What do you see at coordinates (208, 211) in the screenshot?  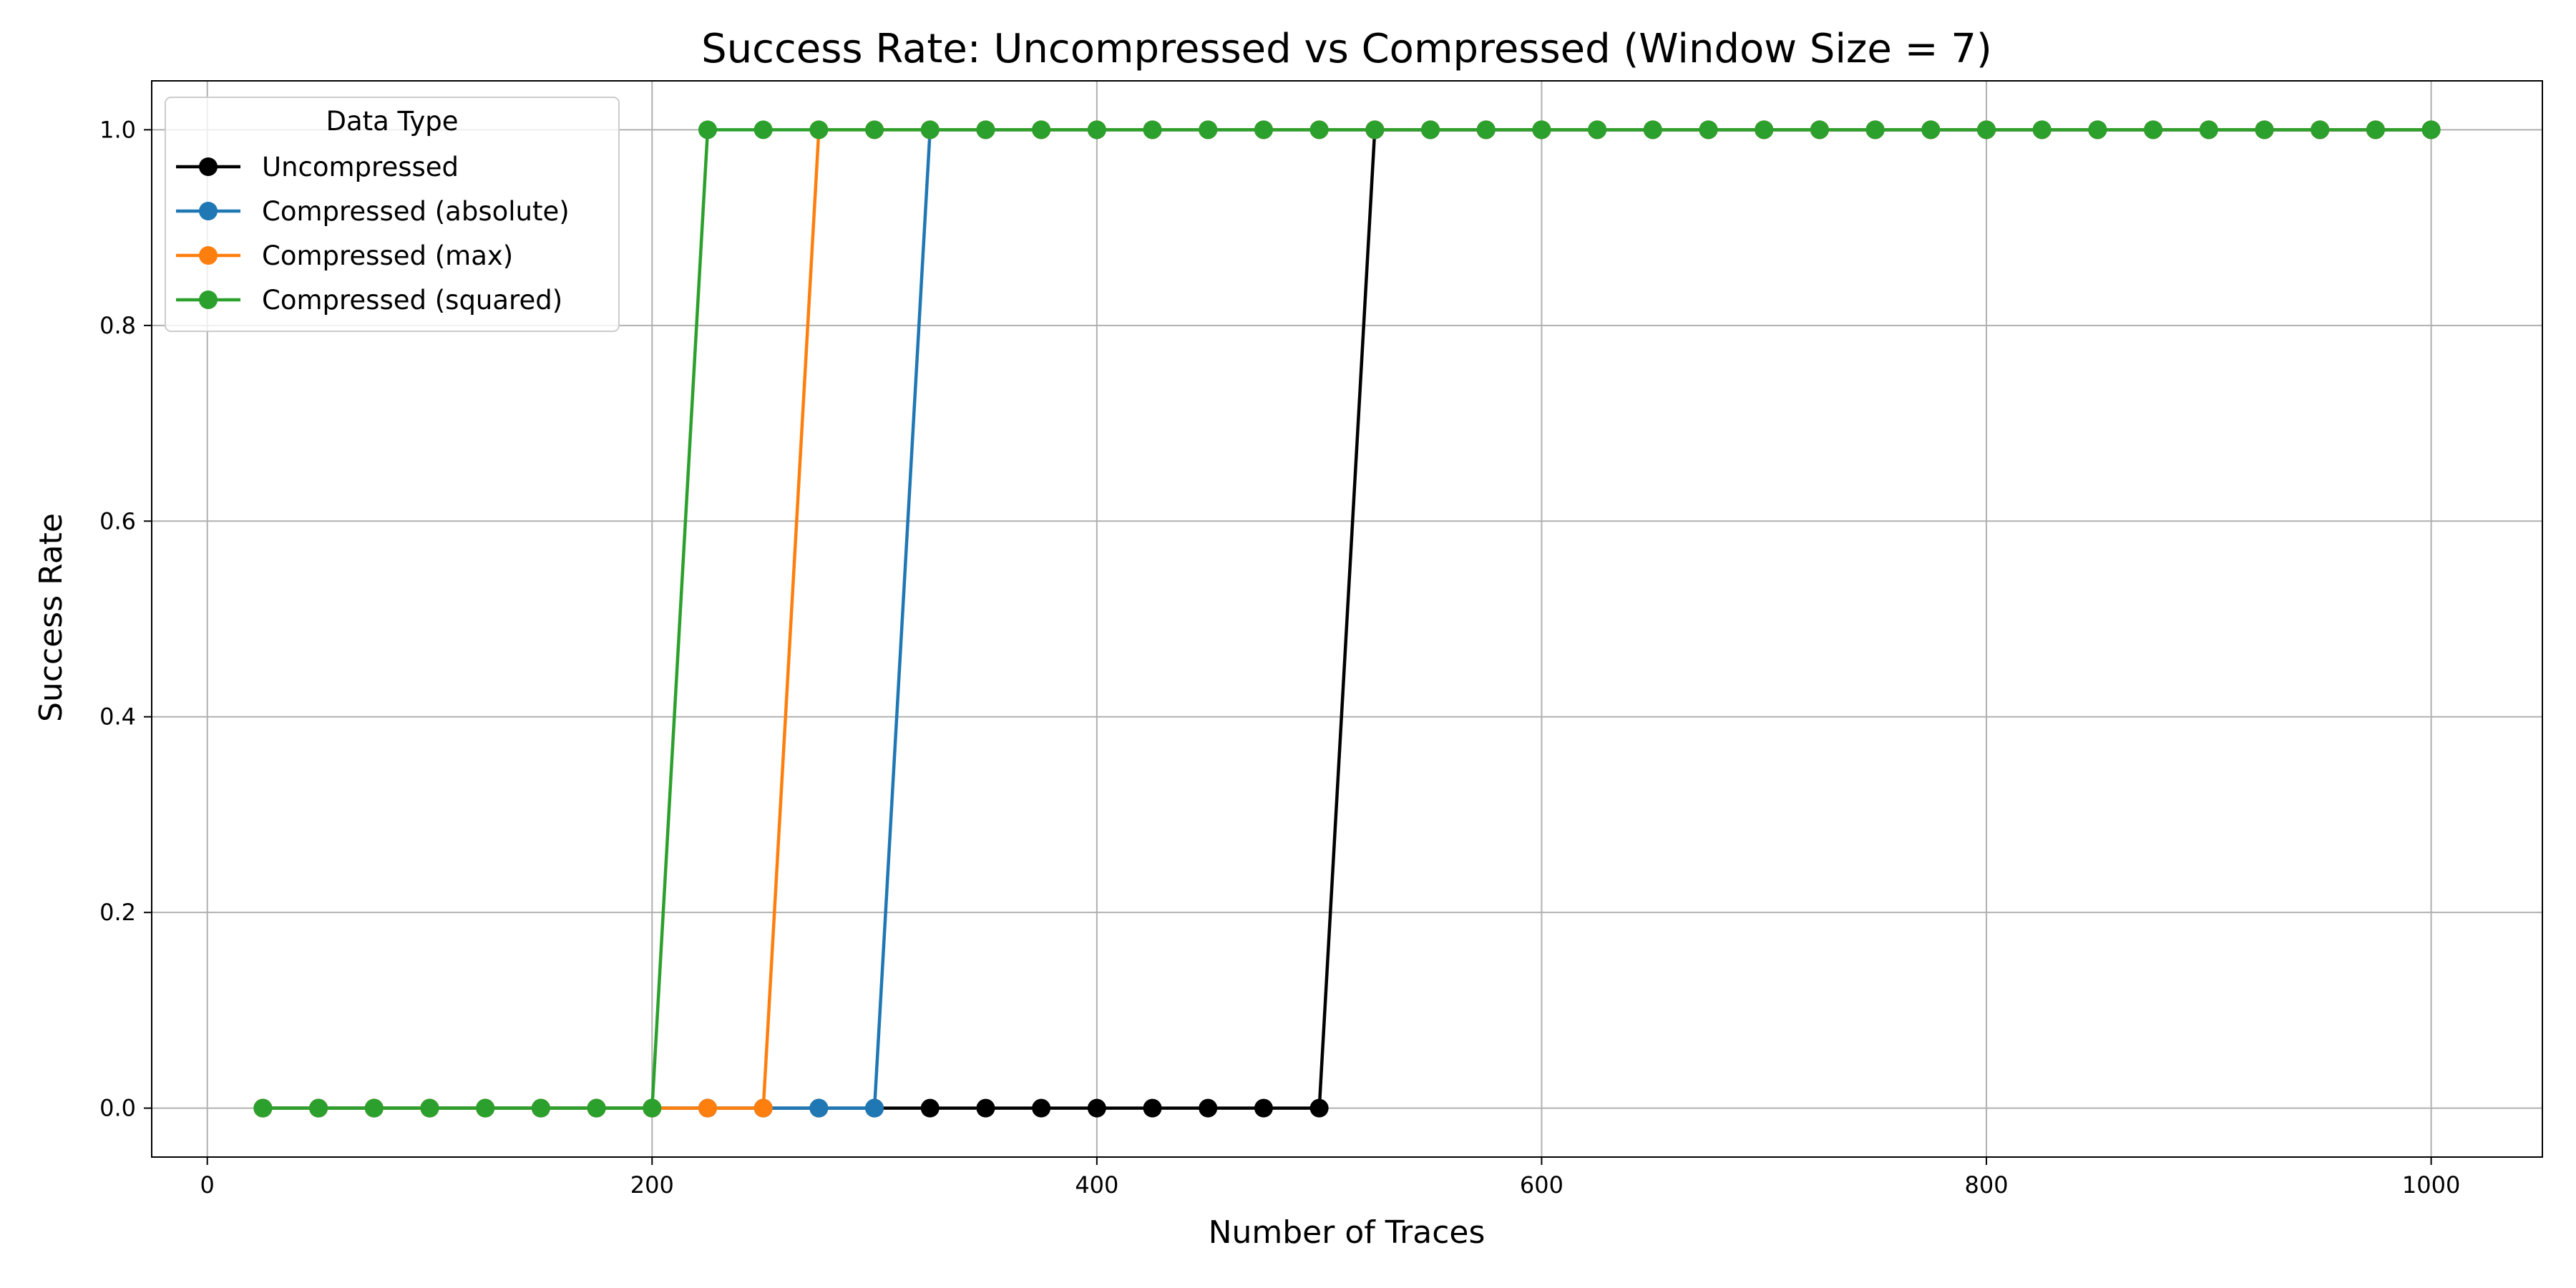 I see `legend-marker-compressed-absolute` at bounding box center [208, 211].